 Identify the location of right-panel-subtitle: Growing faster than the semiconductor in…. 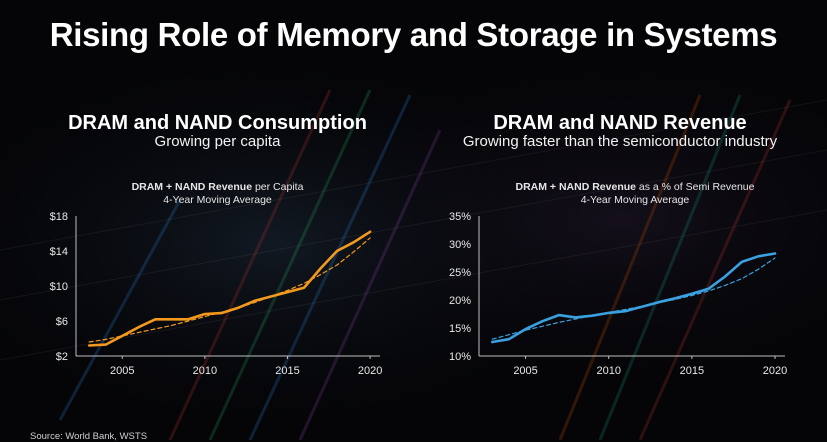
(620, 141).